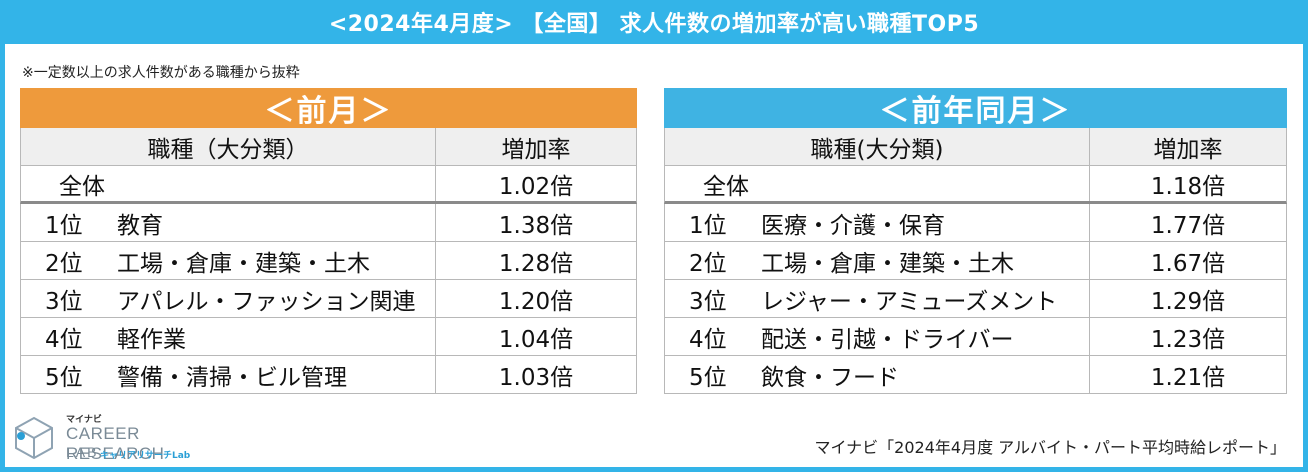 This screenshot has width=1308, height=472. What do you see at coordinates (1188, 339) in the screenshot?
I see `rate-cell: 1.23倍` at bounding box center [1188, 339].